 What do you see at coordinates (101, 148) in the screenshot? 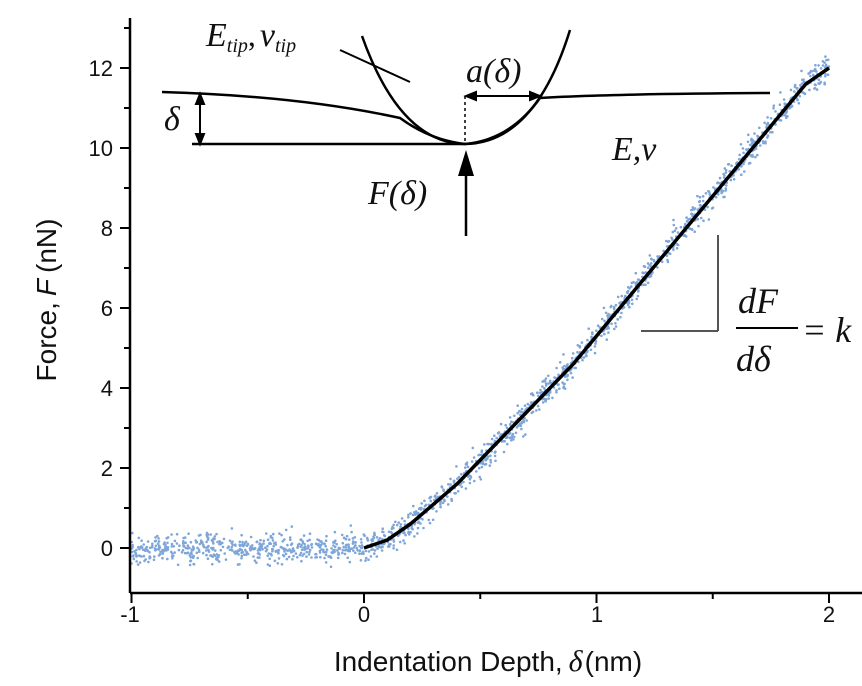
I see `y-tick-label-10: 10` at bounding box center [101, 148].